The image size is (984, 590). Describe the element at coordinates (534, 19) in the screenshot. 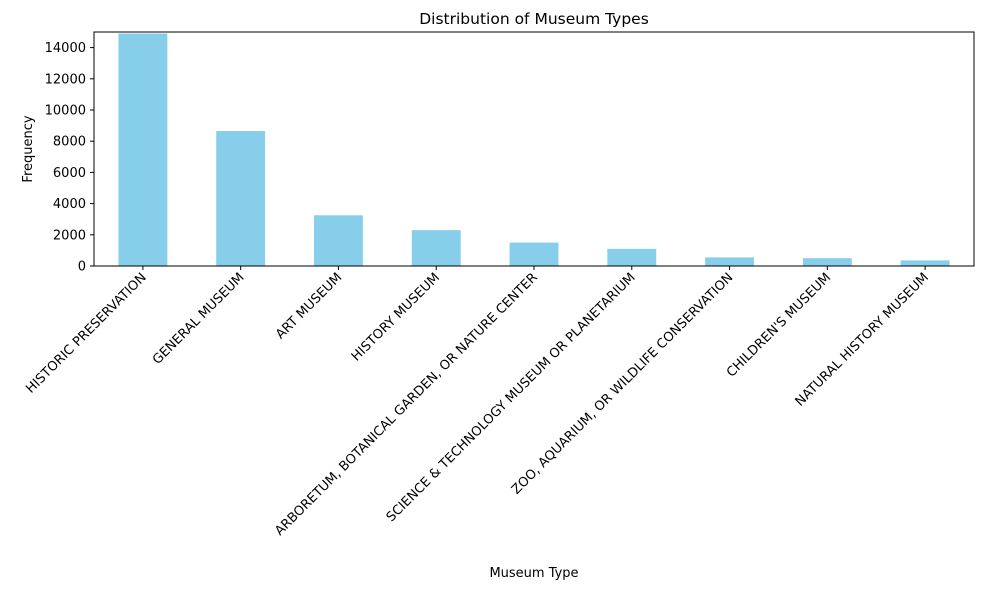

I see `chart-title: Distribution of Museum Types` at that location.